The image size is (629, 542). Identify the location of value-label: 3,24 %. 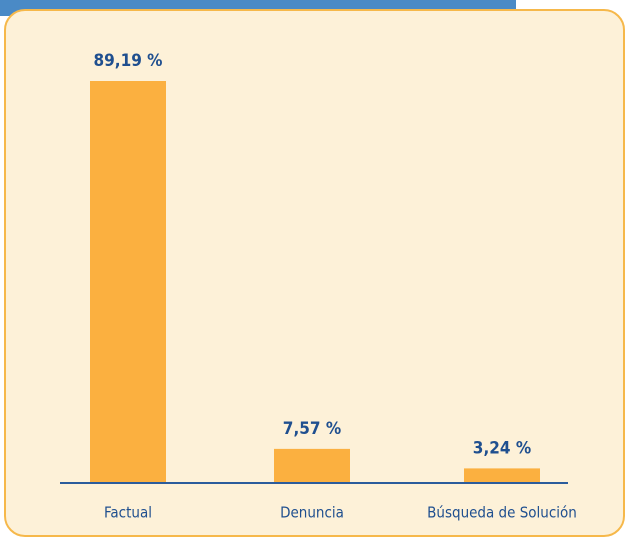
(502, 448).